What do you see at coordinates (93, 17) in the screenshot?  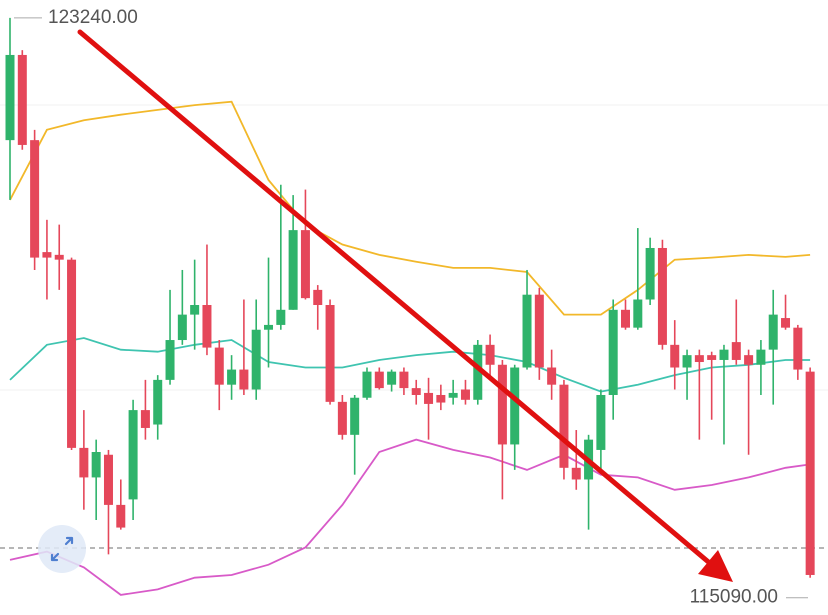 I see `max-price-label: 123240.00` at bounding box center [93, 17].